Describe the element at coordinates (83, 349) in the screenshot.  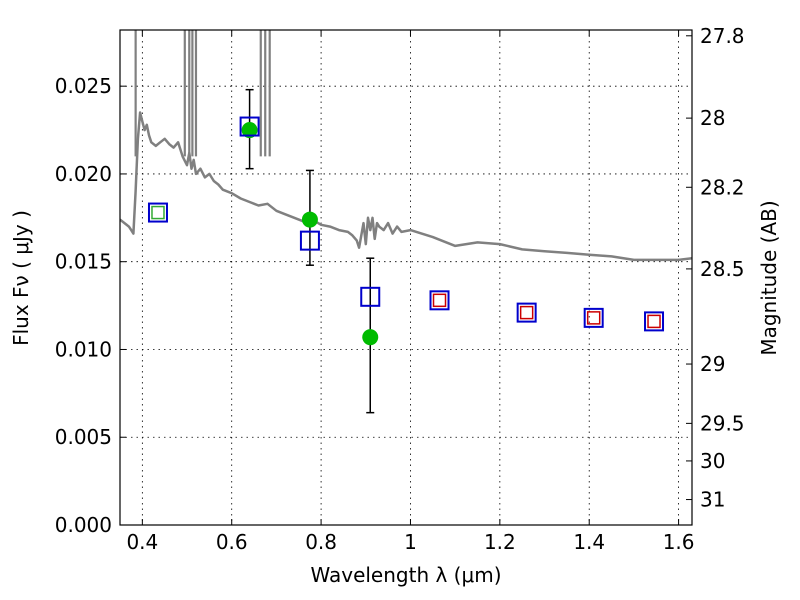
I see `y-tick-label: 0.010` at that location.